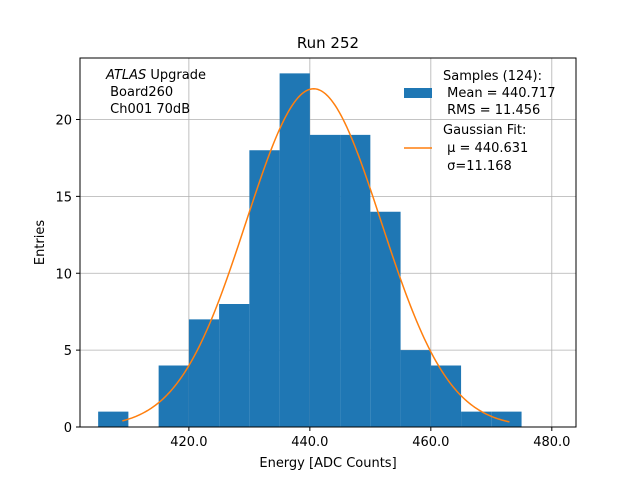  I want to click on x-axis-label: Energy [ADC Counts], so click(327, 463).